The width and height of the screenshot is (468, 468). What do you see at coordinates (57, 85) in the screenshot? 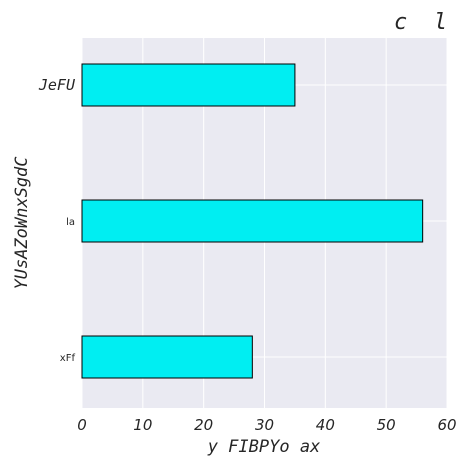
I see `y-tick-label: JeFU` at bounding box center [57, 85].